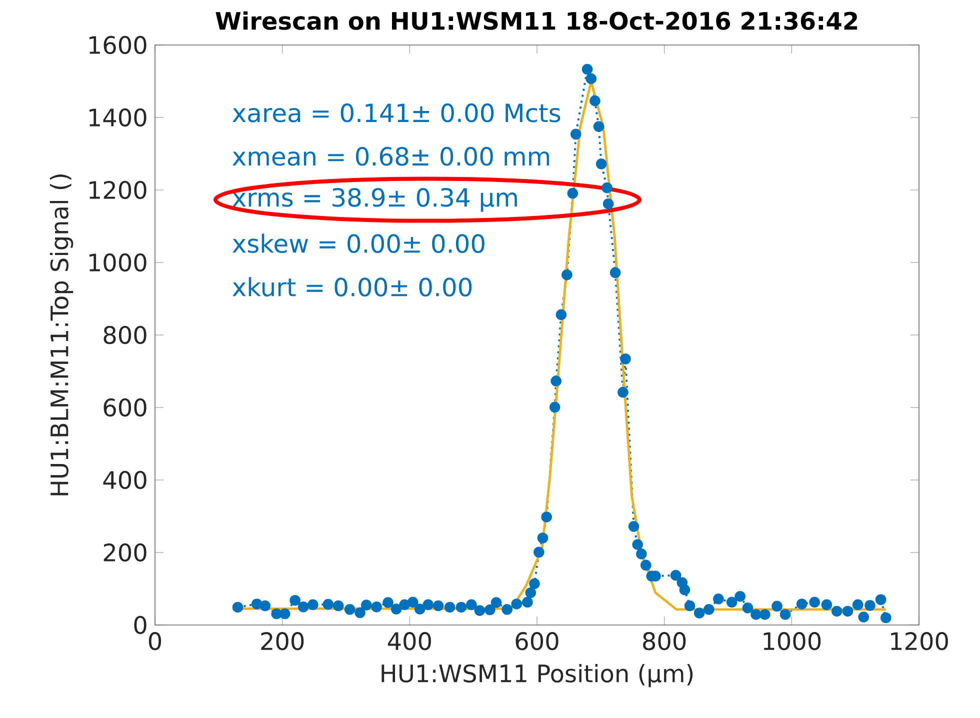  I want to click on chart-title: Wirescan on HU1:WSM11 18-Oct-2016 21:36:42, so click(537, 20).